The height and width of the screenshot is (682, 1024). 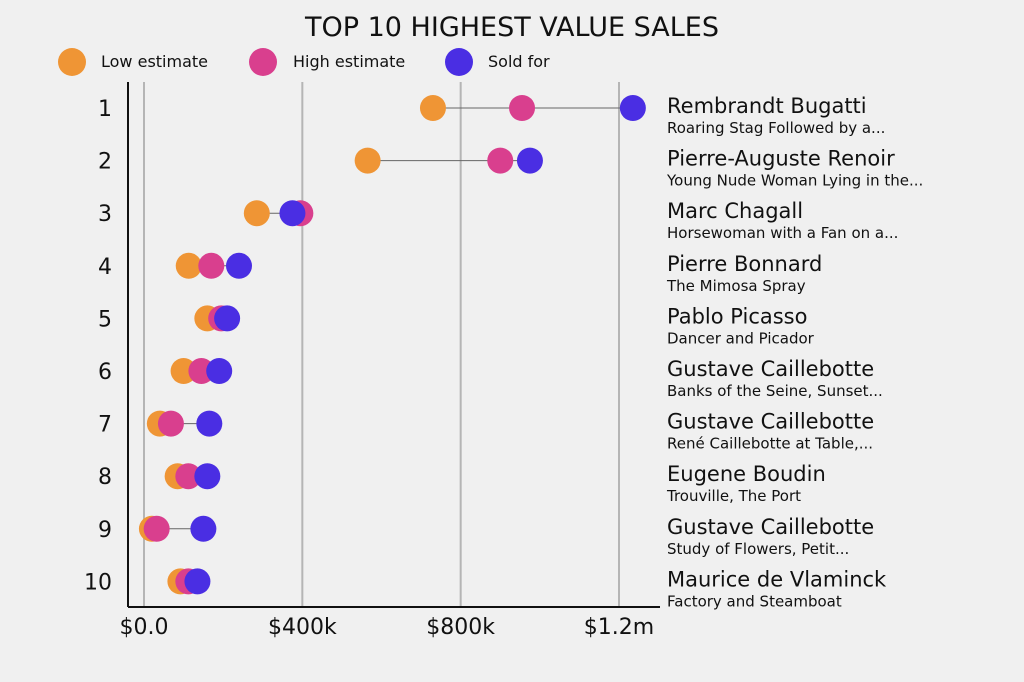 I want to click on artist-name: Eugene Boudin, so click(x=746, y=474).